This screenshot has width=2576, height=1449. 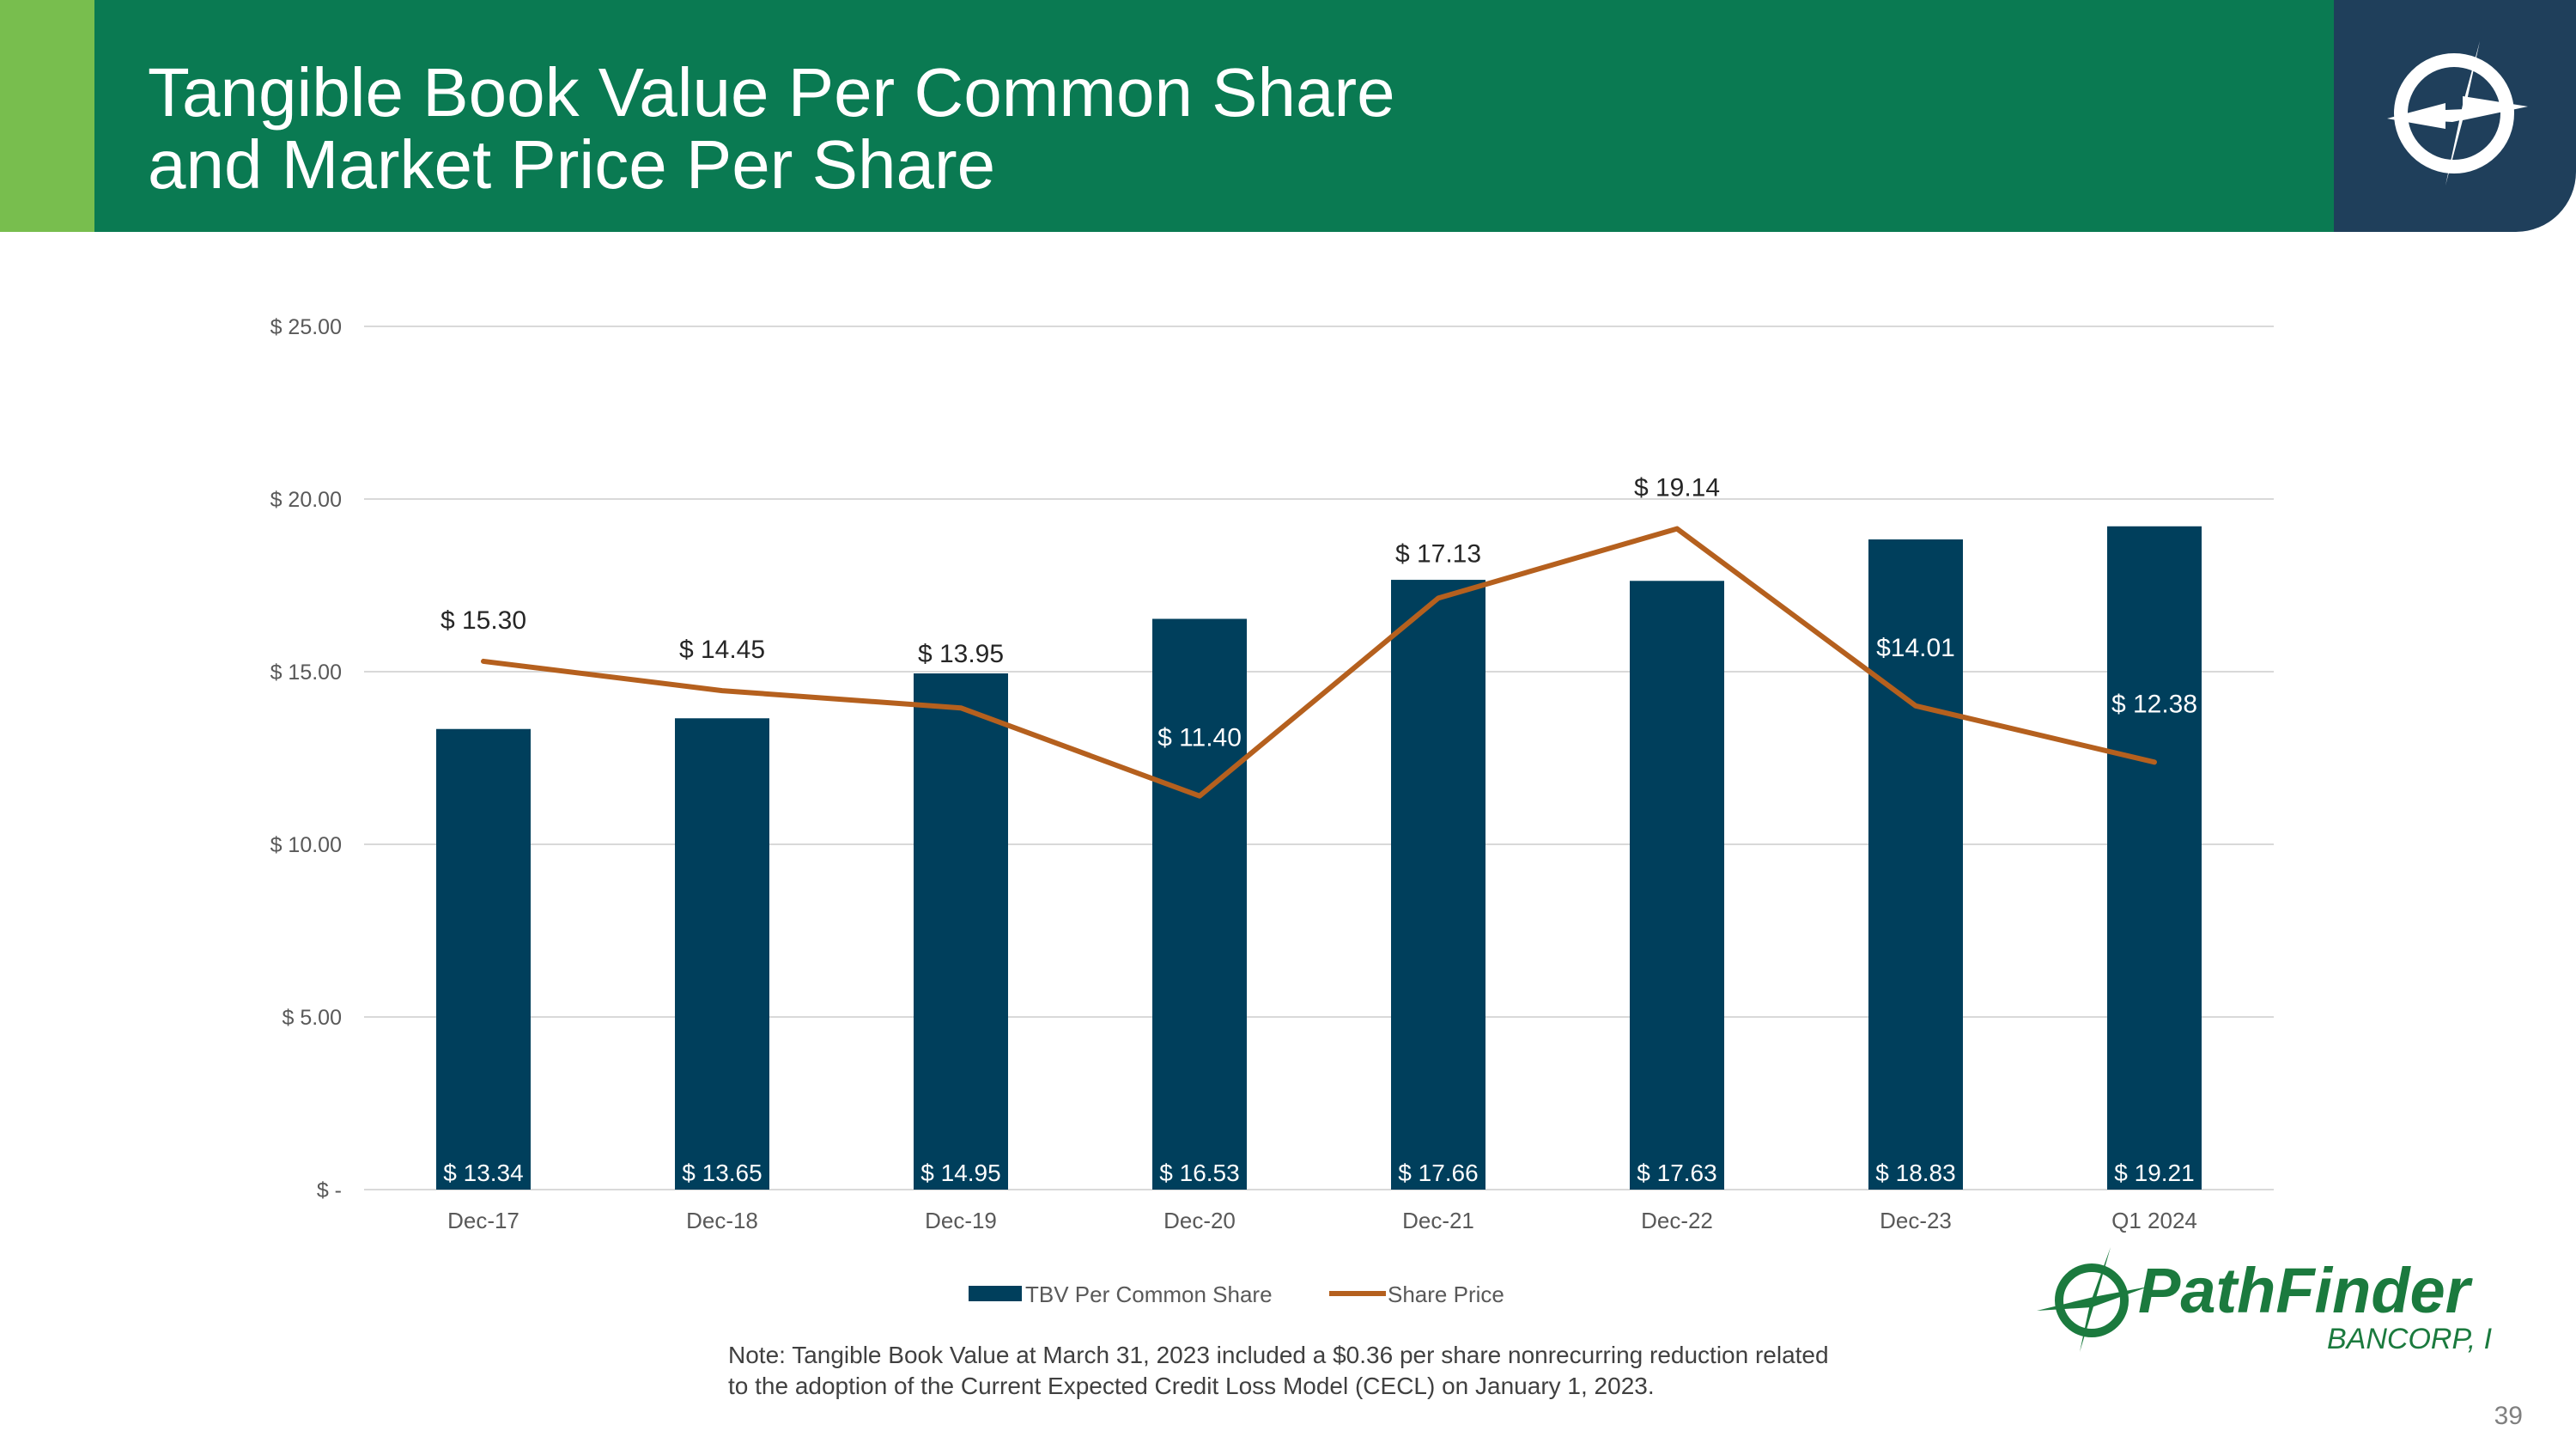 I want to click on brand-compass-icon: PathFinder BANCORP, INC., so click(x=2290, y=1301).